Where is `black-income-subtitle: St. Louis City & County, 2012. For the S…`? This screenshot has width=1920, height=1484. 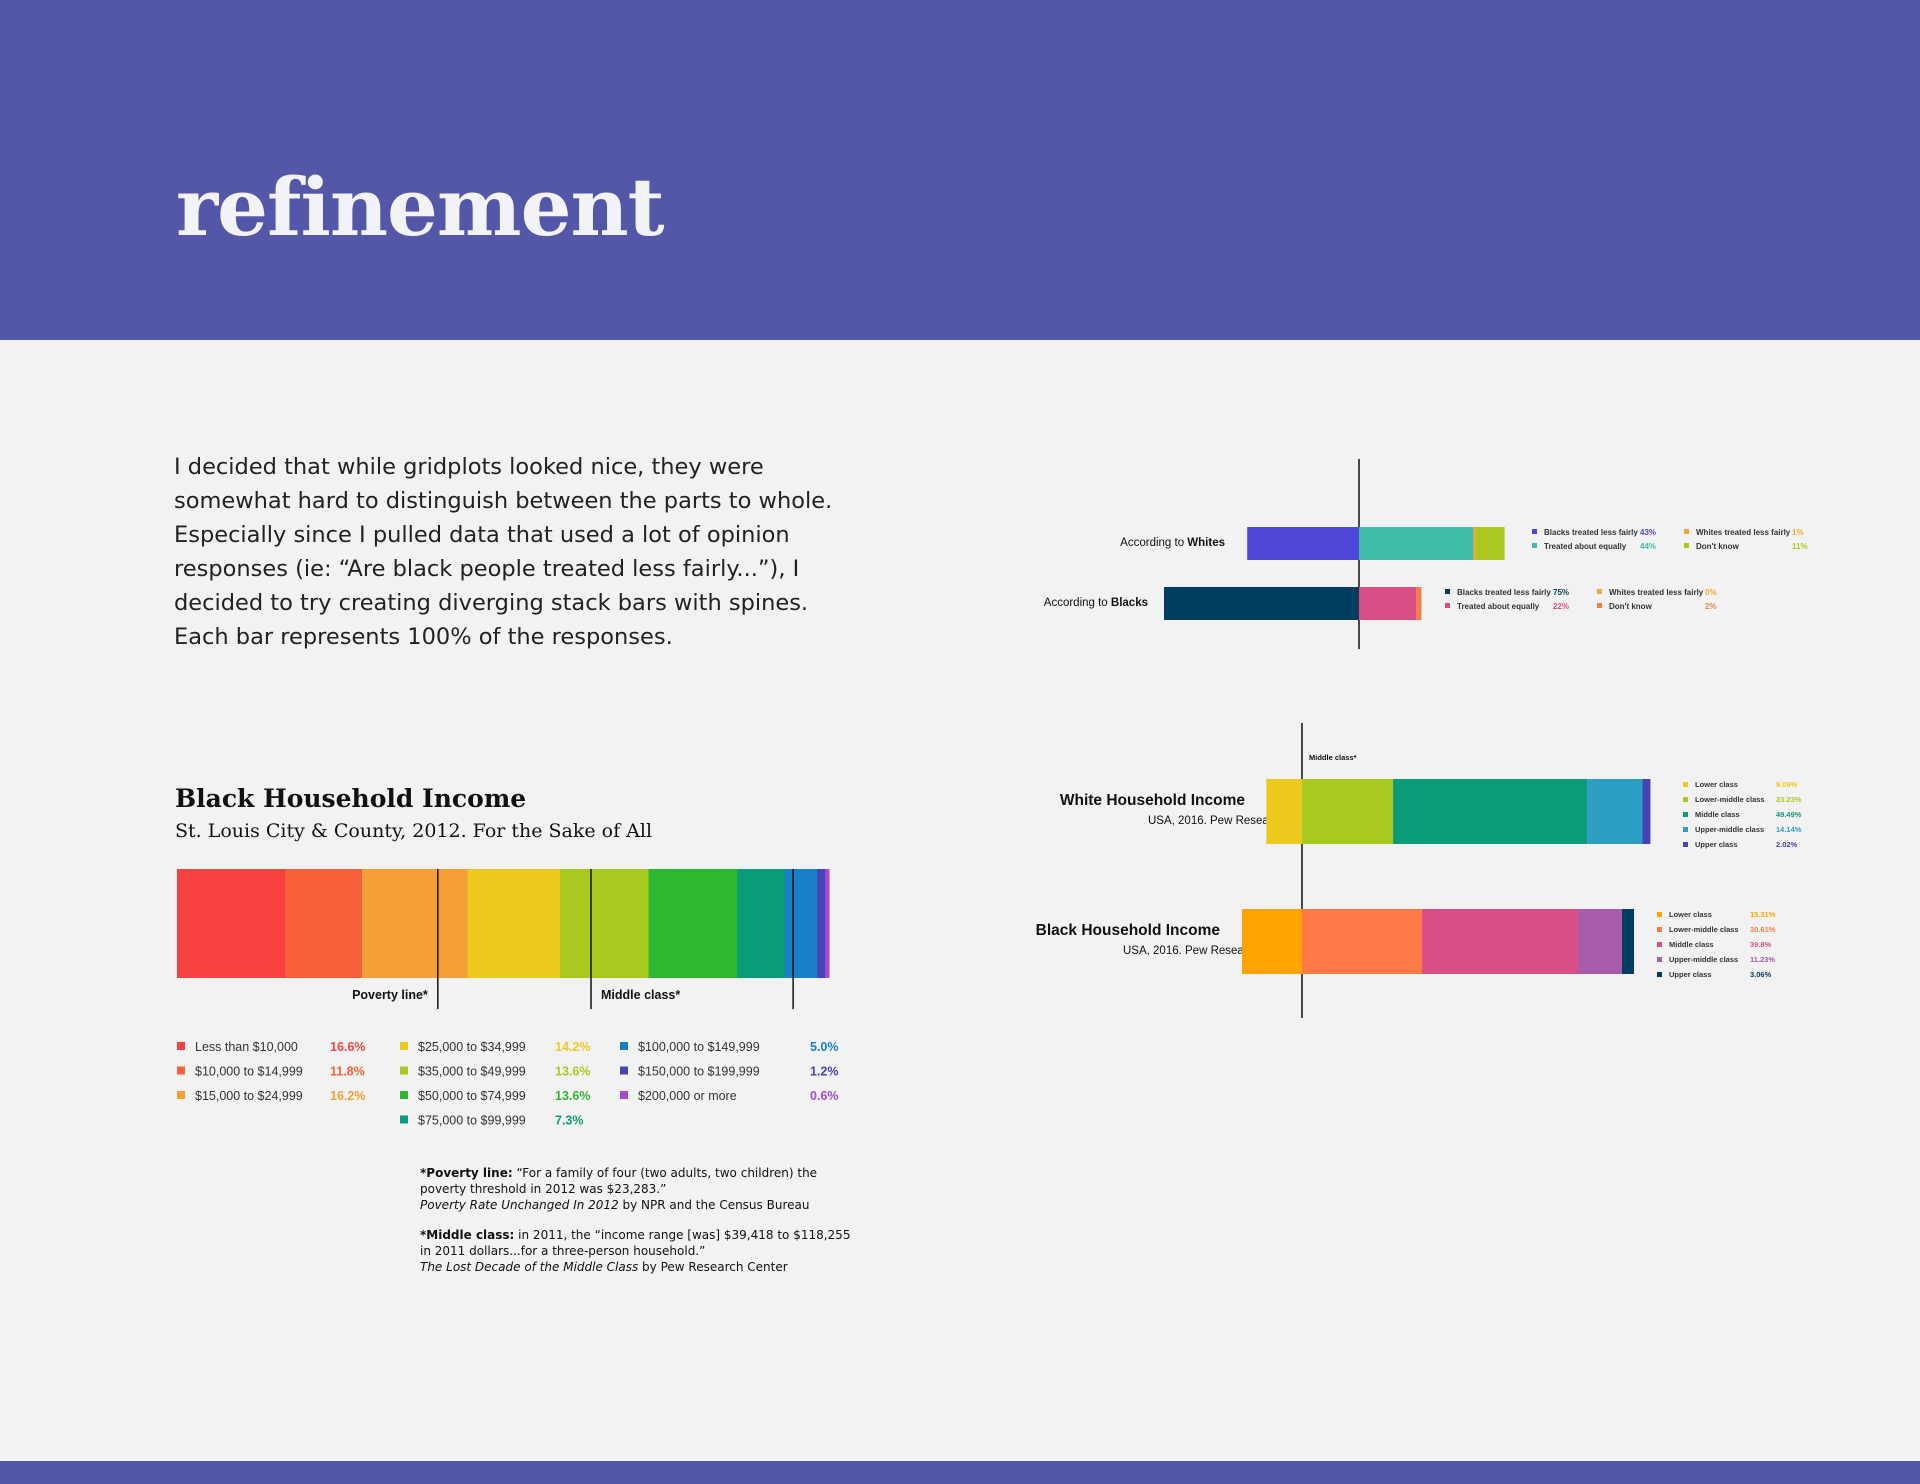
black-income-subtitle: St. Louis City & County, 2012. For the S… is located at coordinates (414, 831).